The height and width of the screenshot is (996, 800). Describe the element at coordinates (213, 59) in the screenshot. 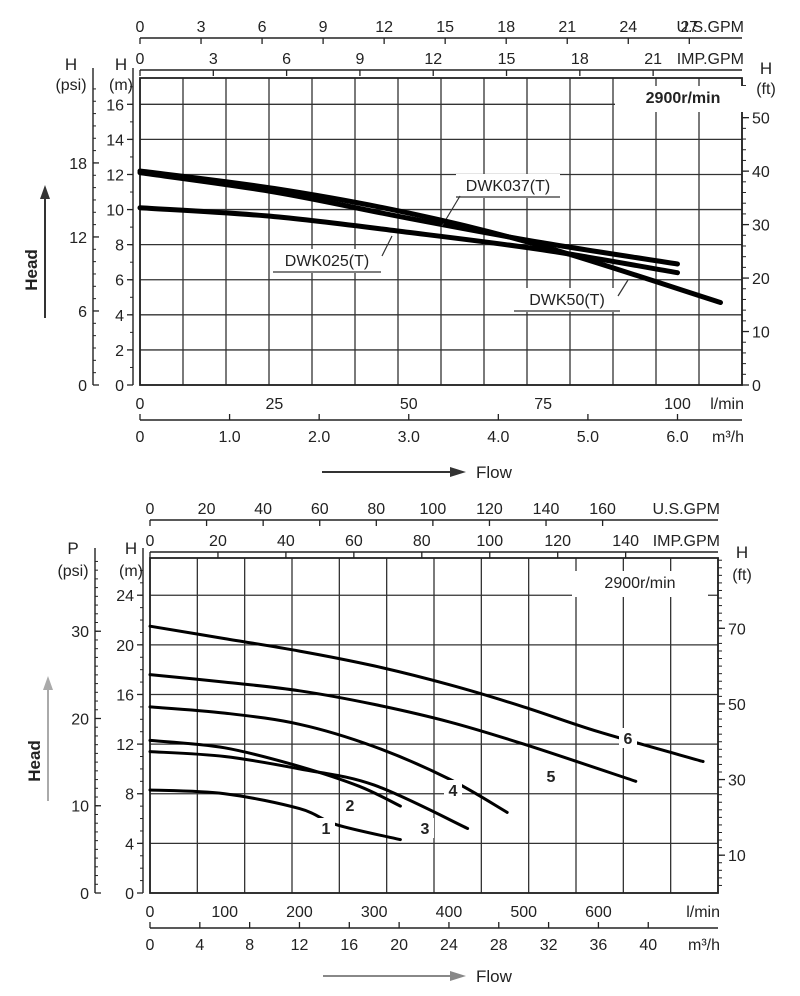

I see `top-impgpm-tick-label: 3` at that location.